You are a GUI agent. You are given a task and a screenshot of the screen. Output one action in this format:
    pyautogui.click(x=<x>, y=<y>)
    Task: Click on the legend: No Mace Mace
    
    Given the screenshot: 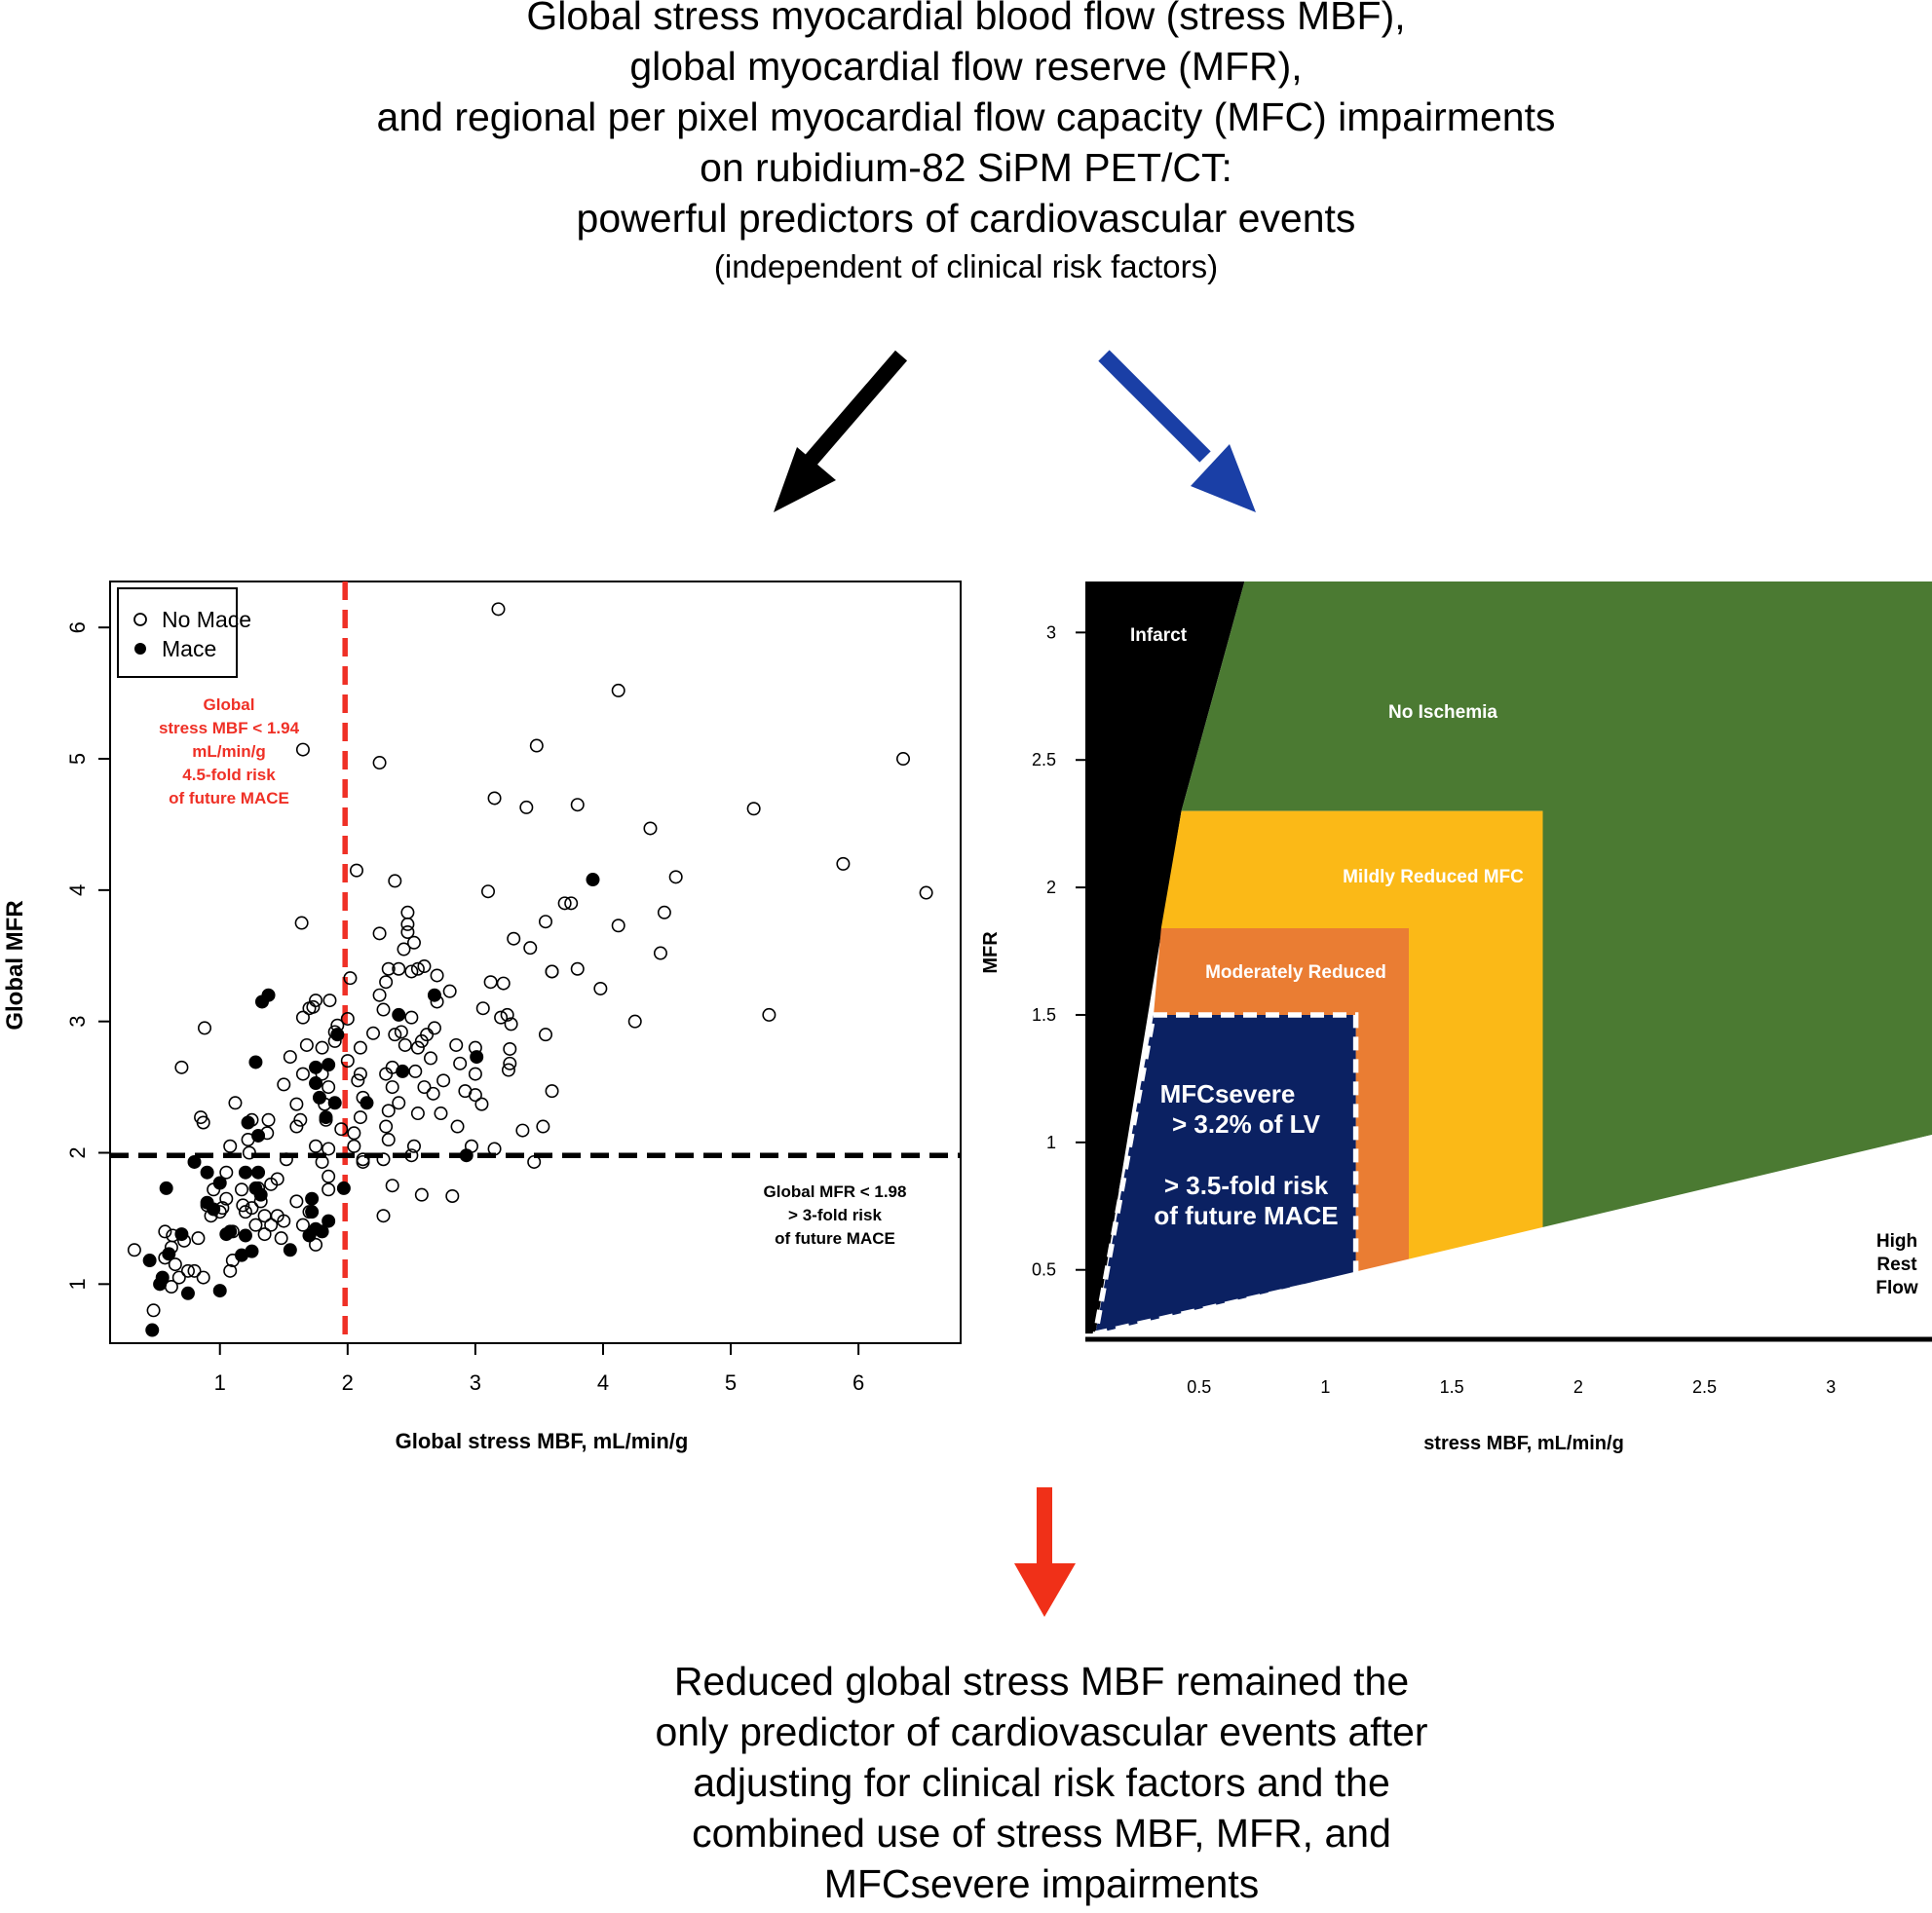 What is the action you would take?
    pyautogui.click(x=184, y=632)
    